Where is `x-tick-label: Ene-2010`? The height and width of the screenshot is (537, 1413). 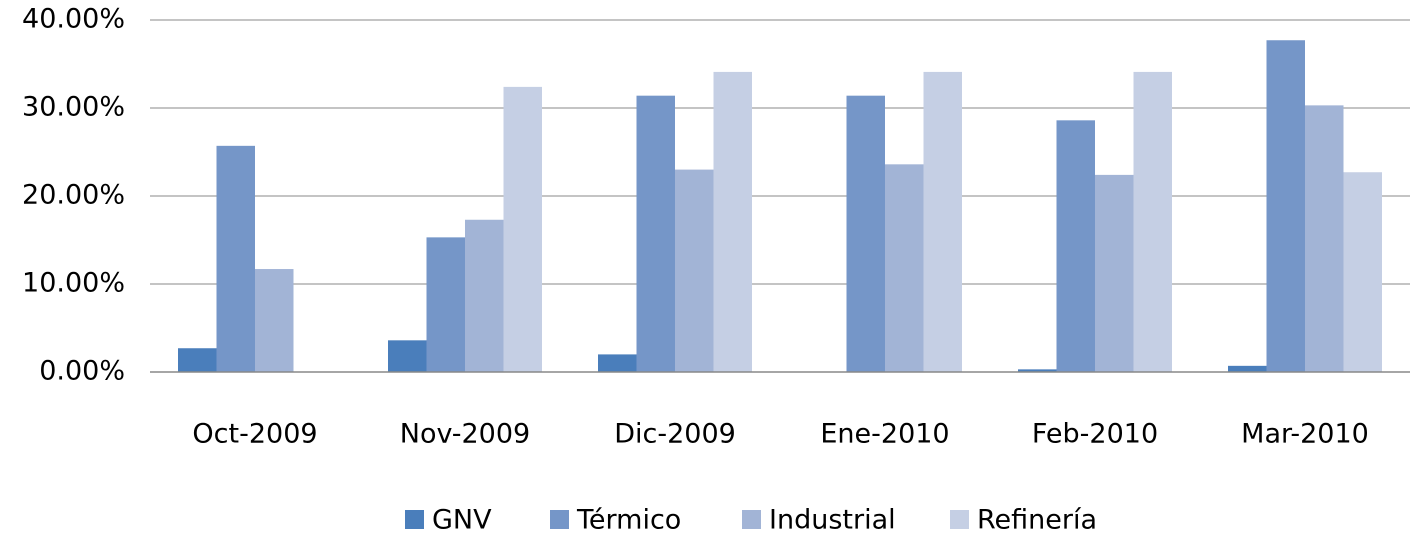 x-tick-label: Ene-2010 is located at coordinates (884, 434).